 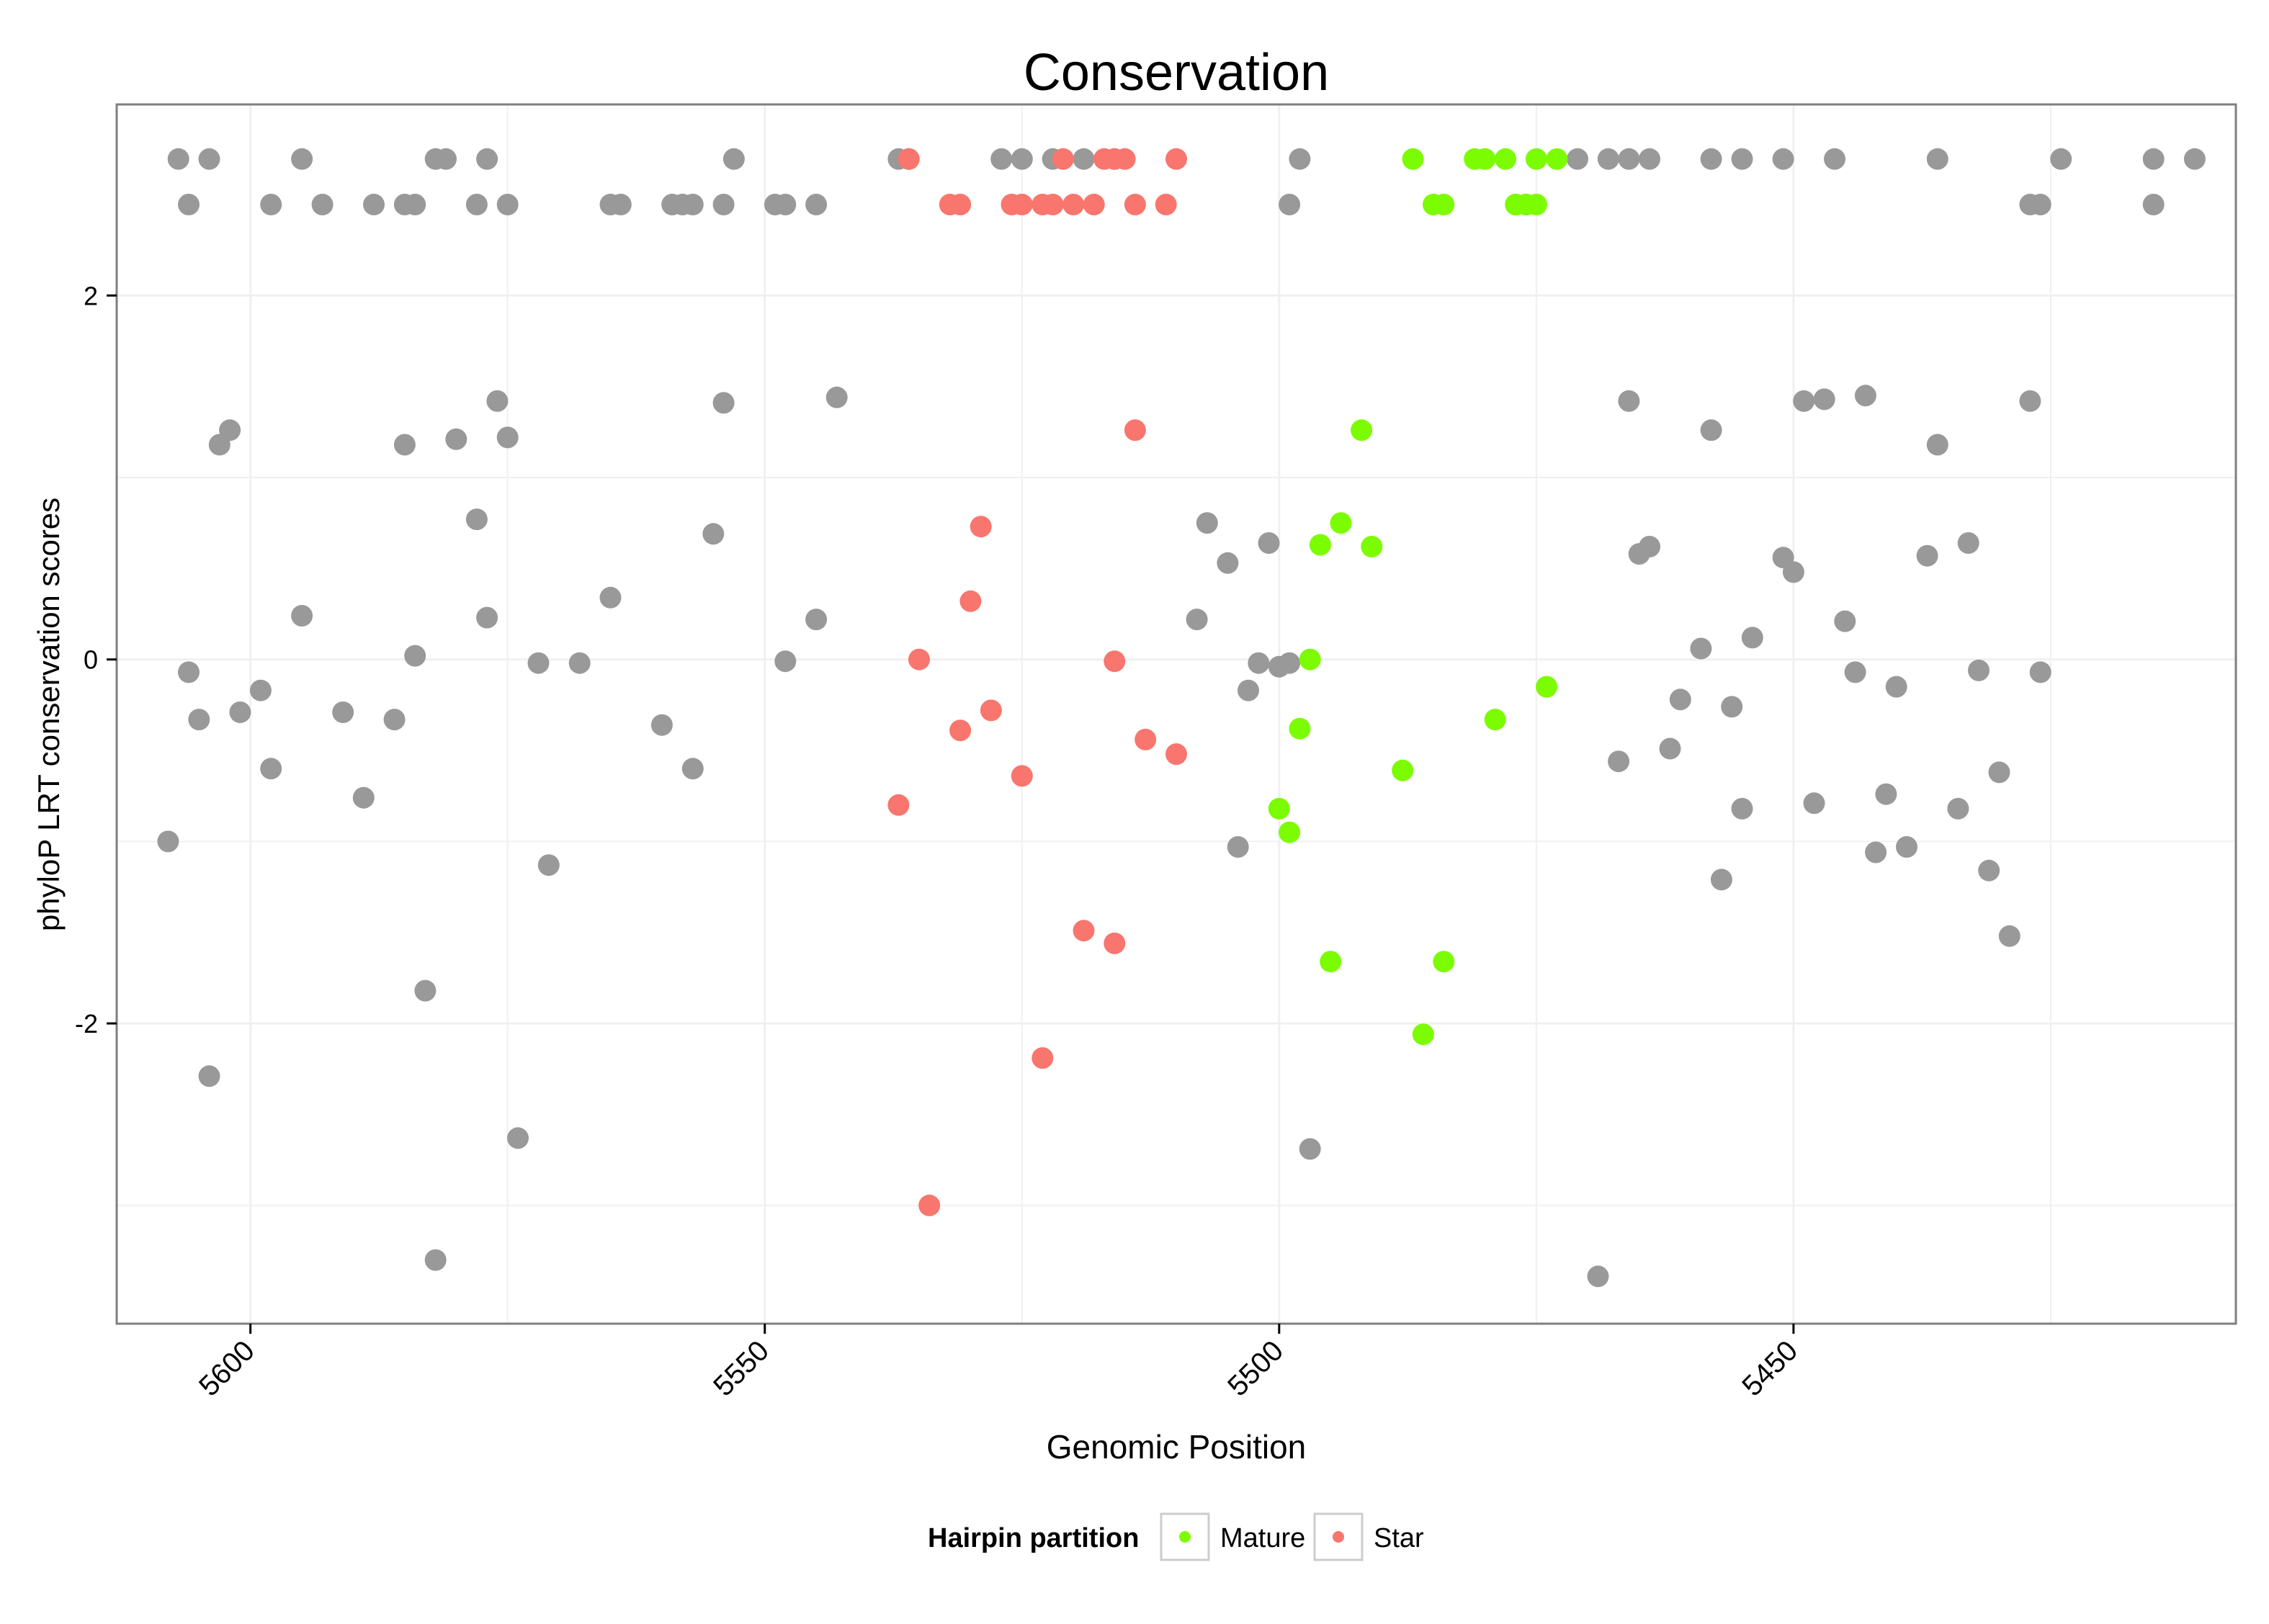 I want to click on legend-swatch-star, so click(x=1338, y=1537).